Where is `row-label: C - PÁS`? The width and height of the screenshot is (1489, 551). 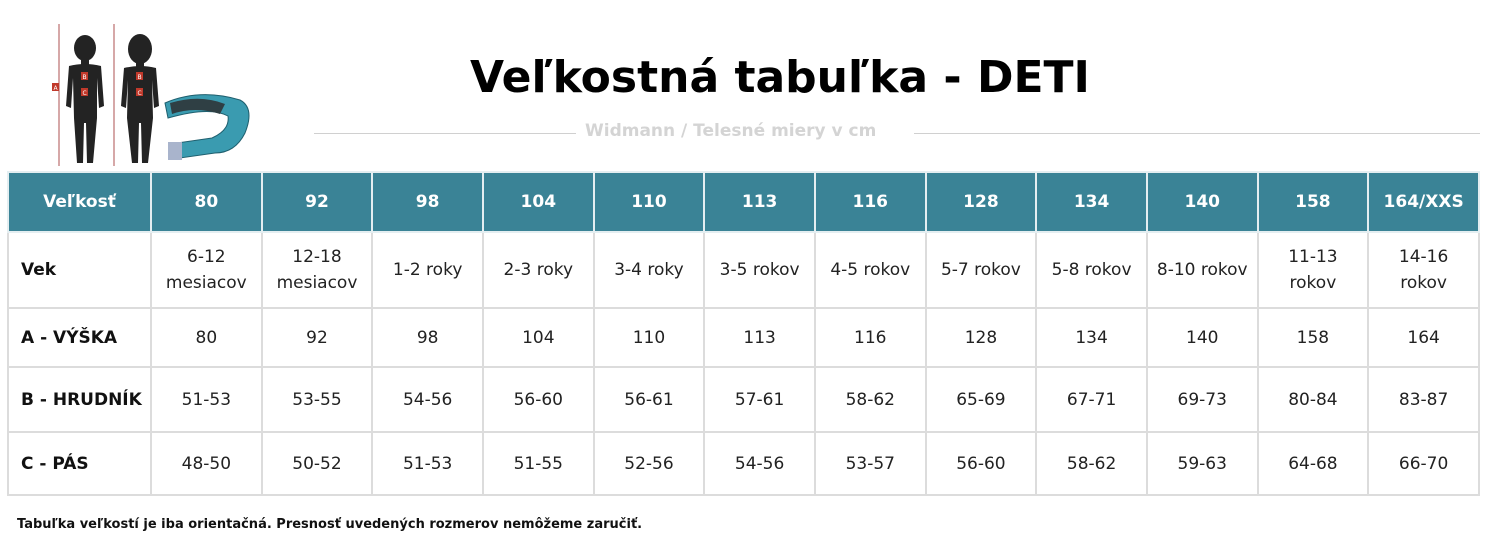
row-label: C - PÁS is located at coordinates (79, 463).